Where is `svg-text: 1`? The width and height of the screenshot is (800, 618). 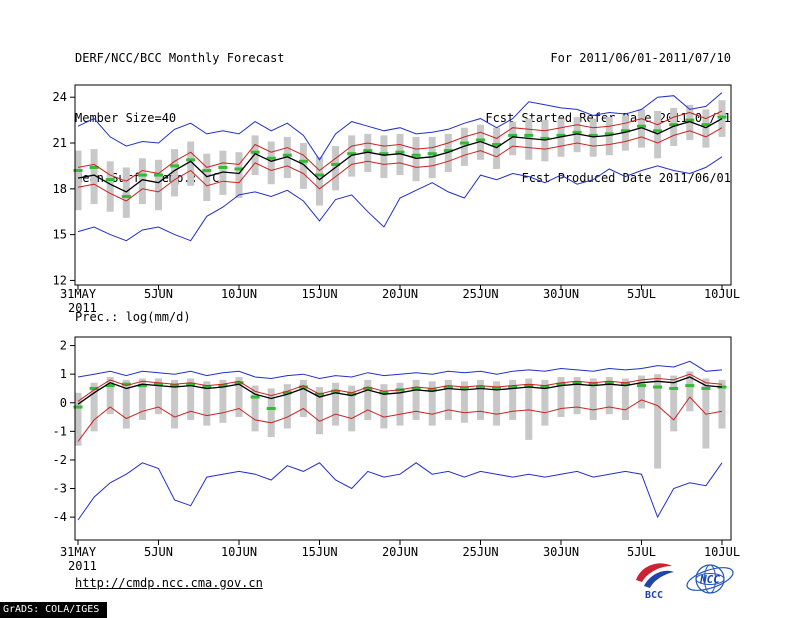
svg-text: 1 is located at coordinates (63, 374).